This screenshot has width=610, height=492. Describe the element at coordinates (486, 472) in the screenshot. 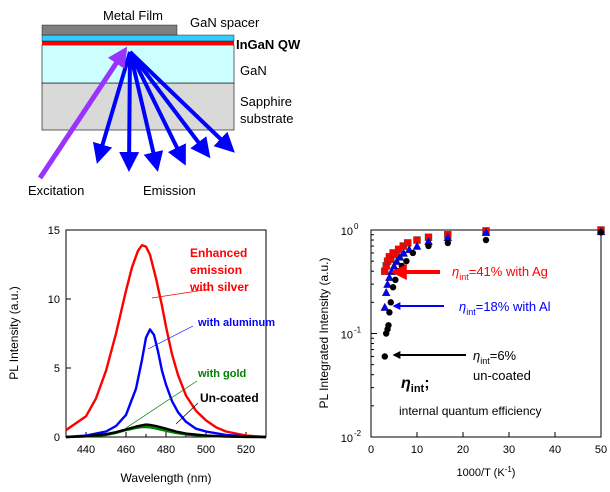

I see `x-axis-label: 1000/T (K-1)` at that location.